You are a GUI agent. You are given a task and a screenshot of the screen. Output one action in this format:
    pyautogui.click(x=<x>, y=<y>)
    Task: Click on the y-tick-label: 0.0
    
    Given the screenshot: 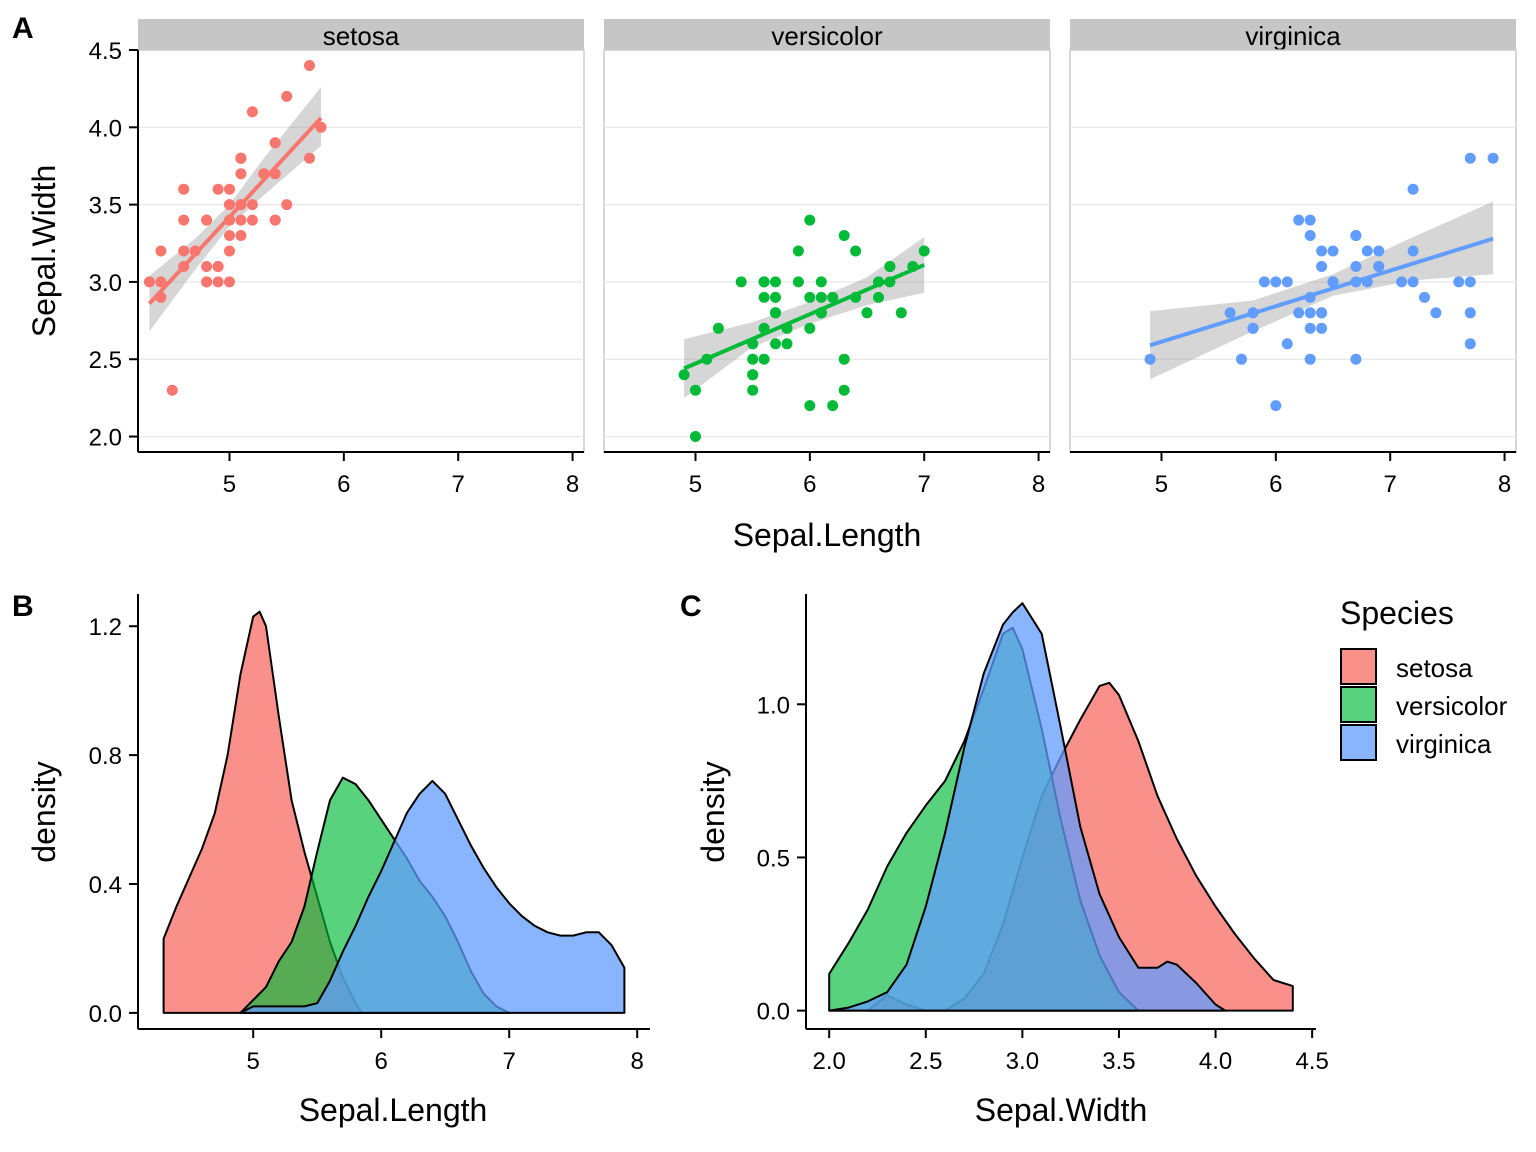 What is the action you would take?
    pyautogui.click(x=105, y=1014)
    